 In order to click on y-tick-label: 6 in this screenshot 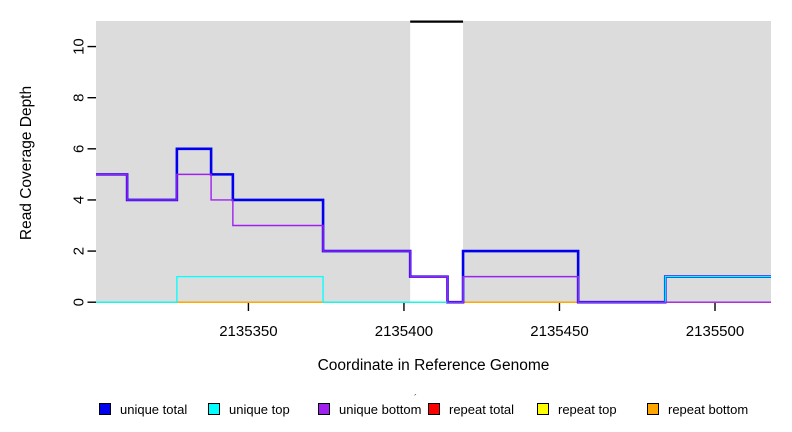, I will do `click(79, 149)`.